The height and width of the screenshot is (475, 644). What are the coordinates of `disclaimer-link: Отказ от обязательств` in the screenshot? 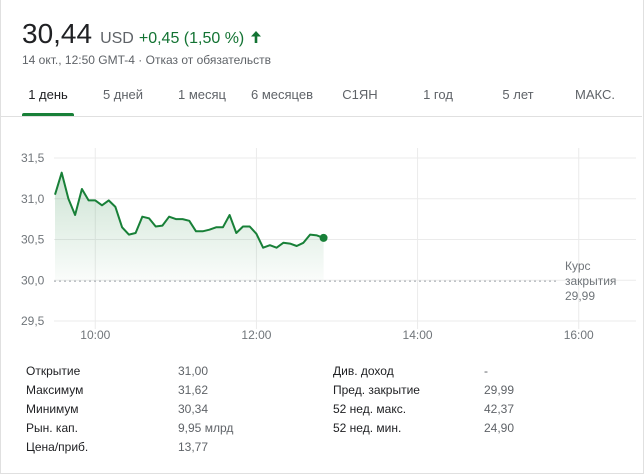 It's located at (208, 60).